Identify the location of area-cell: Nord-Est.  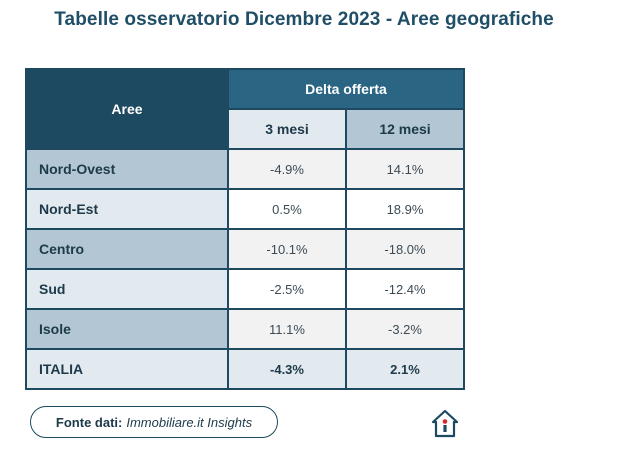
(127, 209).